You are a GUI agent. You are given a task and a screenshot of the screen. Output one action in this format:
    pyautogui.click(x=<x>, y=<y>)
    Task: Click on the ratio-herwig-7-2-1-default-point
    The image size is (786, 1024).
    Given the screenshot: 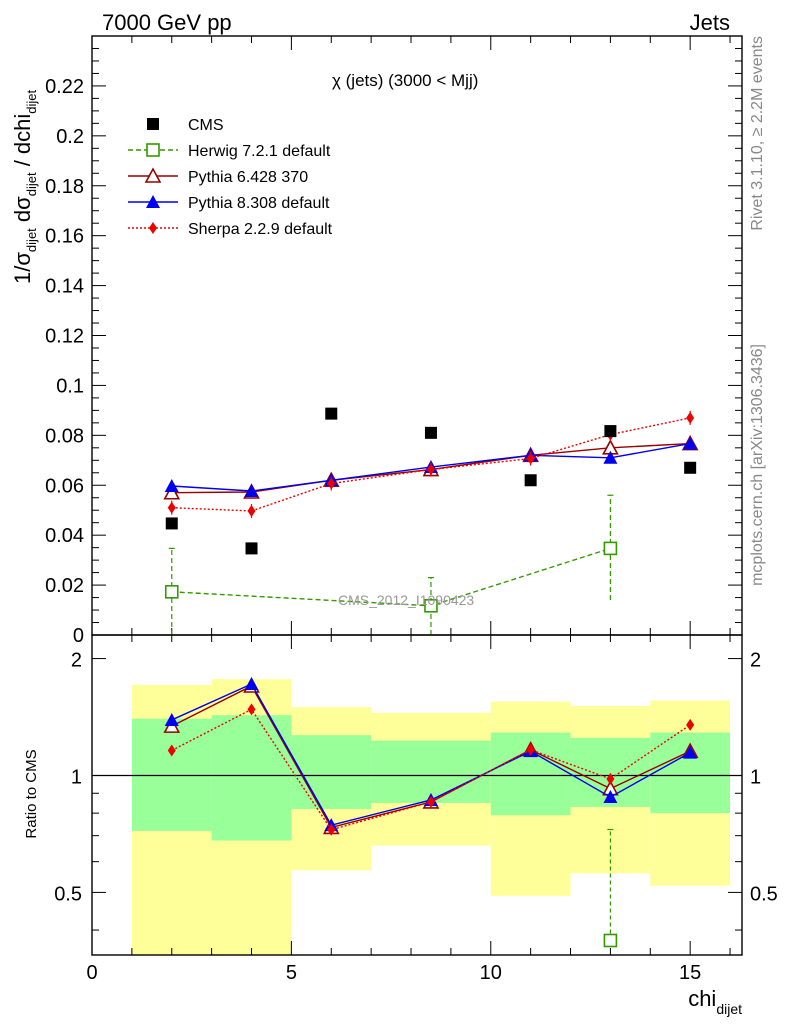 What is the action you would take?
    pyautogui.click(x=610, y=940)
    